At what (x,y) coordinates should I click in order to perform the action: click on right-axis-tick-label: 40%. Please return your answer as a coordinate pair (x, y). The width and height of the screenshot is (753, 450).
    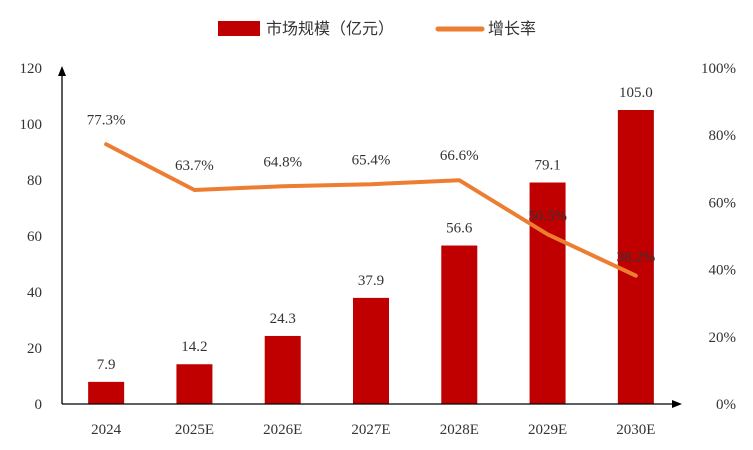
    Looking at the image, I should click on (723, 271).